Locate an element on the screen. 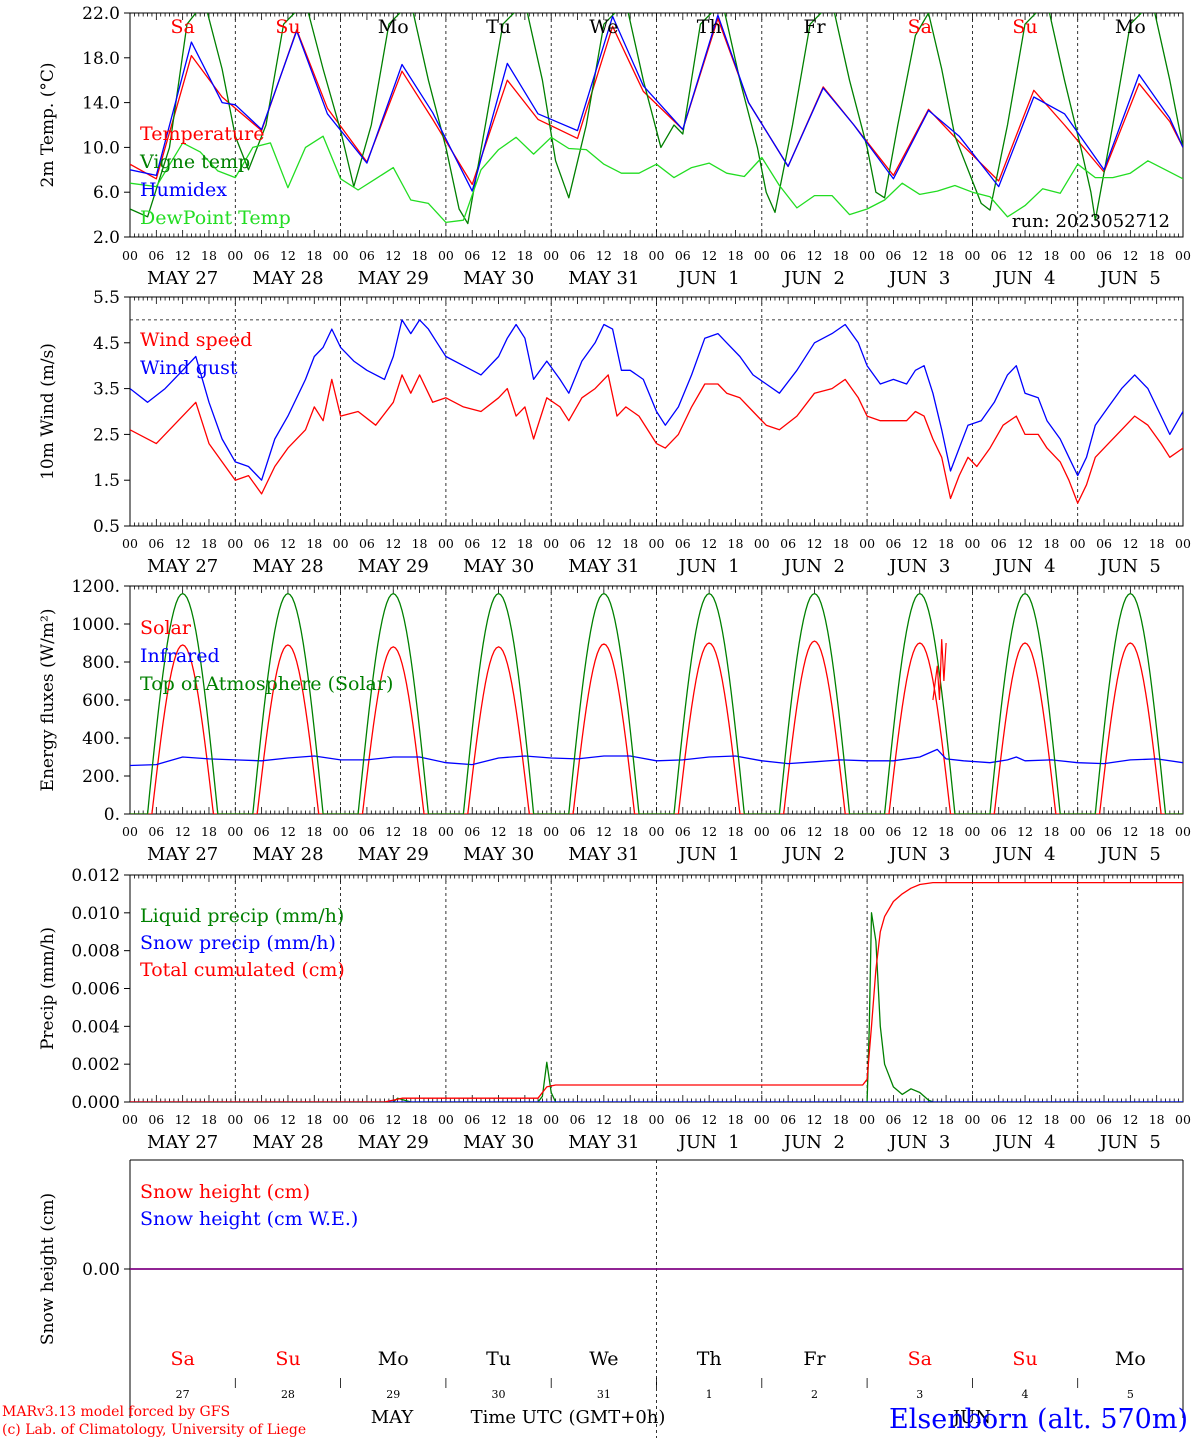 The width and height of the screenshot is (1194, 1440). legend-snow-precip-mm-h-: Snow precip (mm/h) is located at coordinates (238, 943).